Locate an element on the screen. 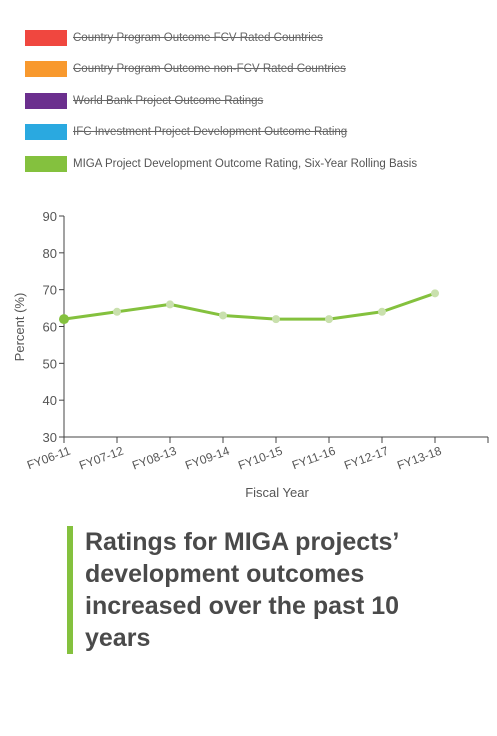 The width and height of the screenshot is (497, 736). x-tick-label: FY11-16 is located at coordinates (314, 458).